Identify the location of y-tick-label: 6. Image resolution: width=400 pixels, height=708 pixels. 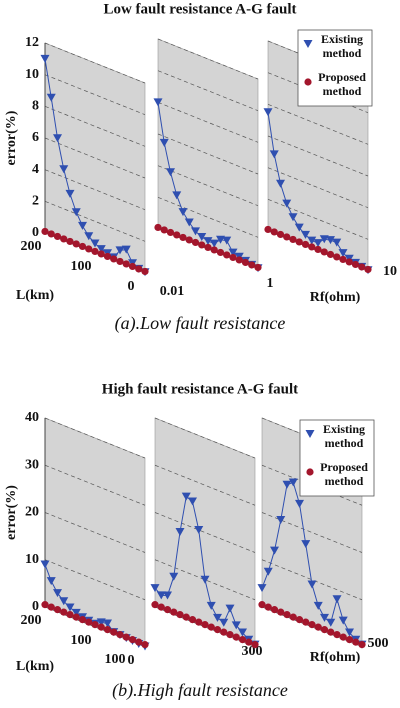
(35, 137).